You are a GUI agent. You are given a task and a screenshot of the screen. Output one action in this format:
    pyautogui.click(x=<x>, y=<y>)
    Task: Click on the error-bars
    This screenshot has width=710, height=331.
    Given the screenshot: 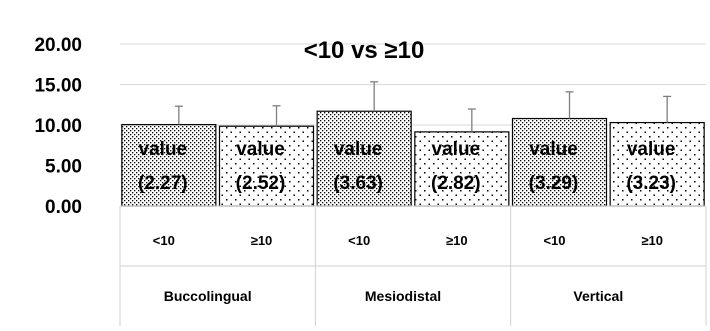 What is the action you would take?
    pyautogui.click(x=423, y=106)
    